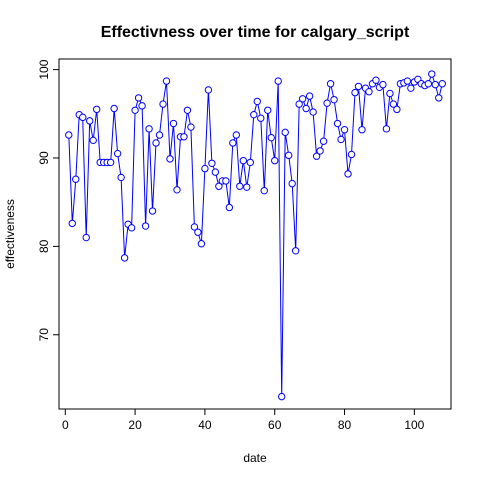  I want to click on y-axis-label: effectiveness, so click(10, 234).